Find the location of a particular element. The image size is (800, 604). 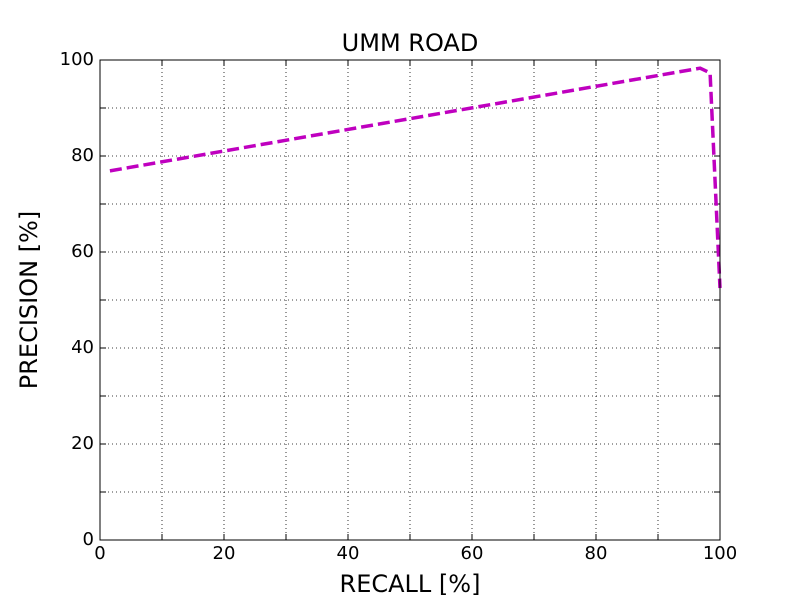

y-tick-label: 40 is located at coordinates (82, 347).